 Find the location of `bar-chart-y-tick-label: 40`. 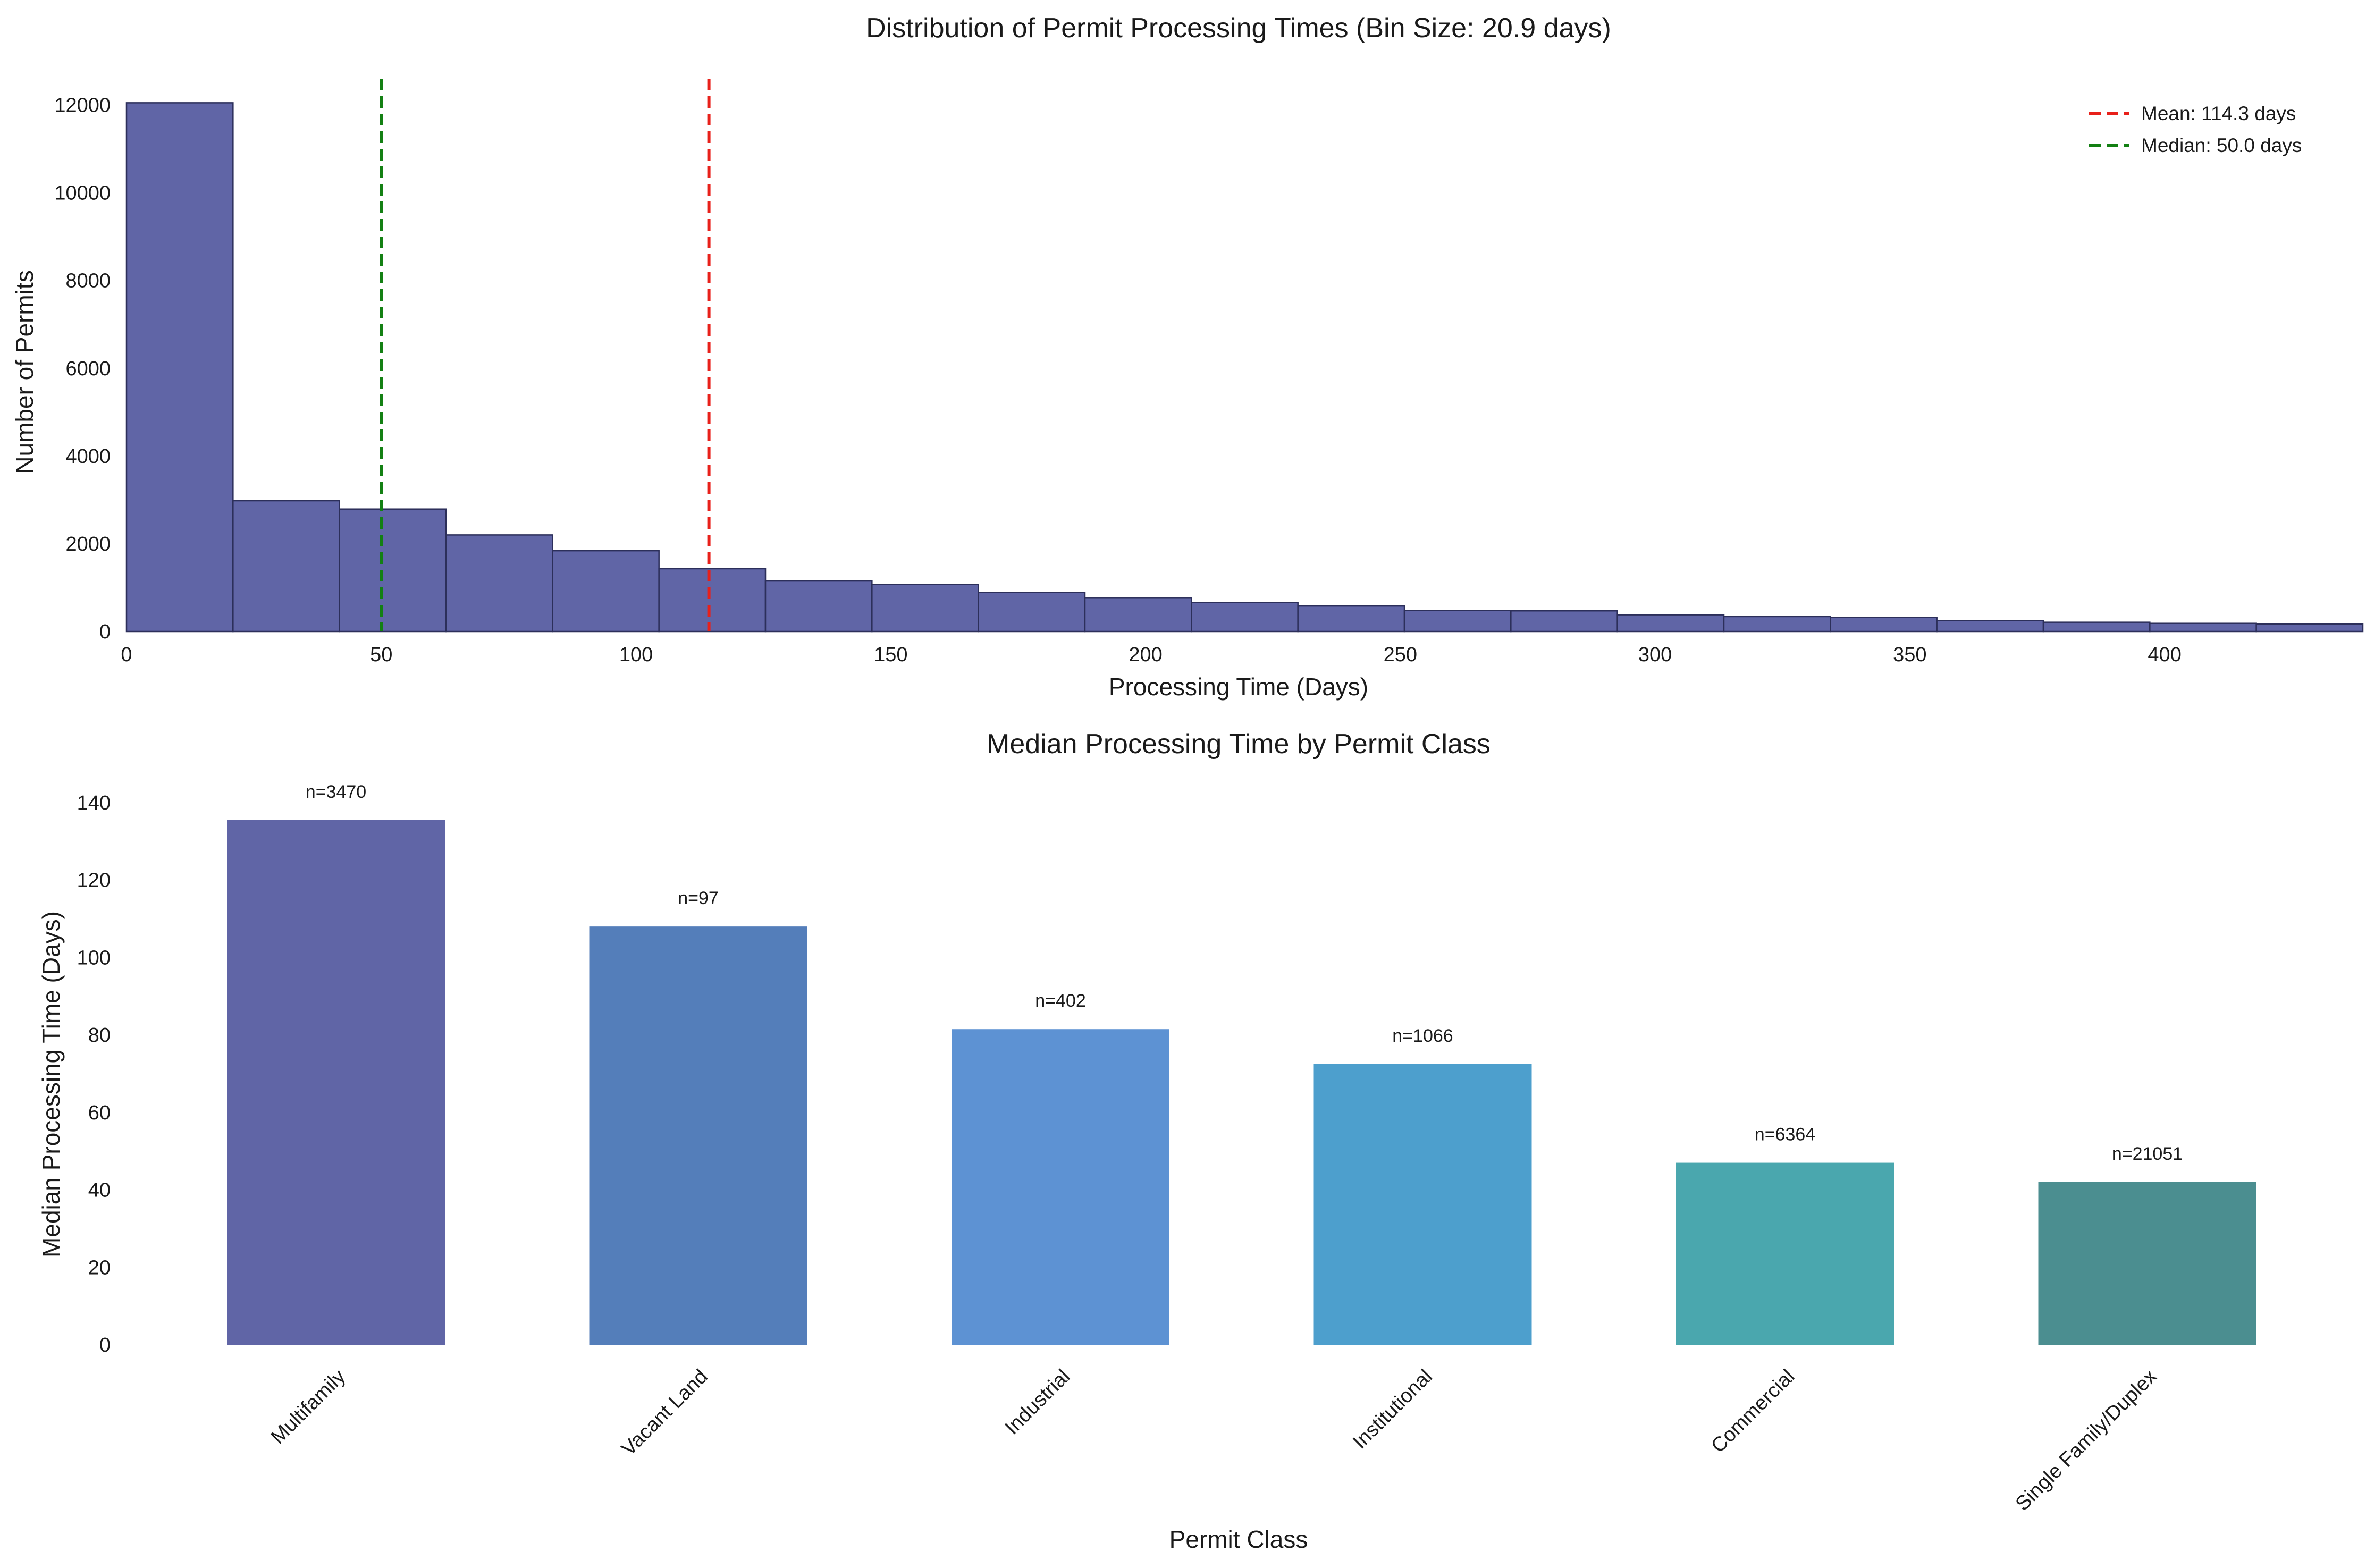

bar-chart-y-tick-label: 40 is located at coordinates (99, 1190).